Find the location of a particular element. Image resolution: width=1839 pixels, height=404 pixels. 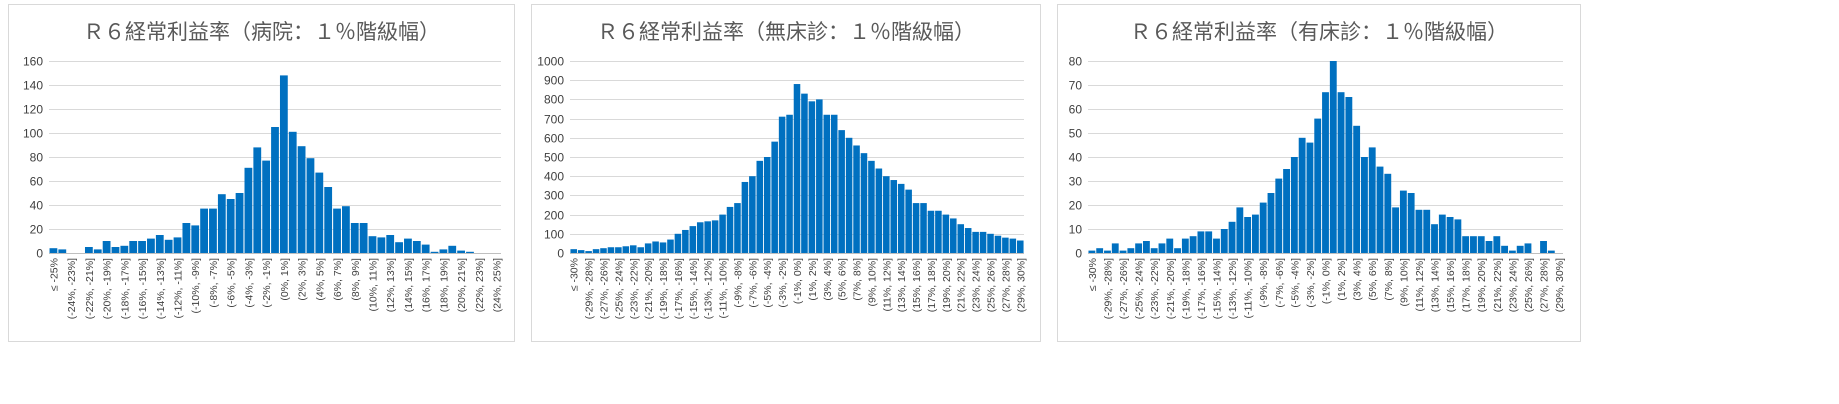

x-tick-label: (-5%, -4%] is located at coordinates (1295, 283).